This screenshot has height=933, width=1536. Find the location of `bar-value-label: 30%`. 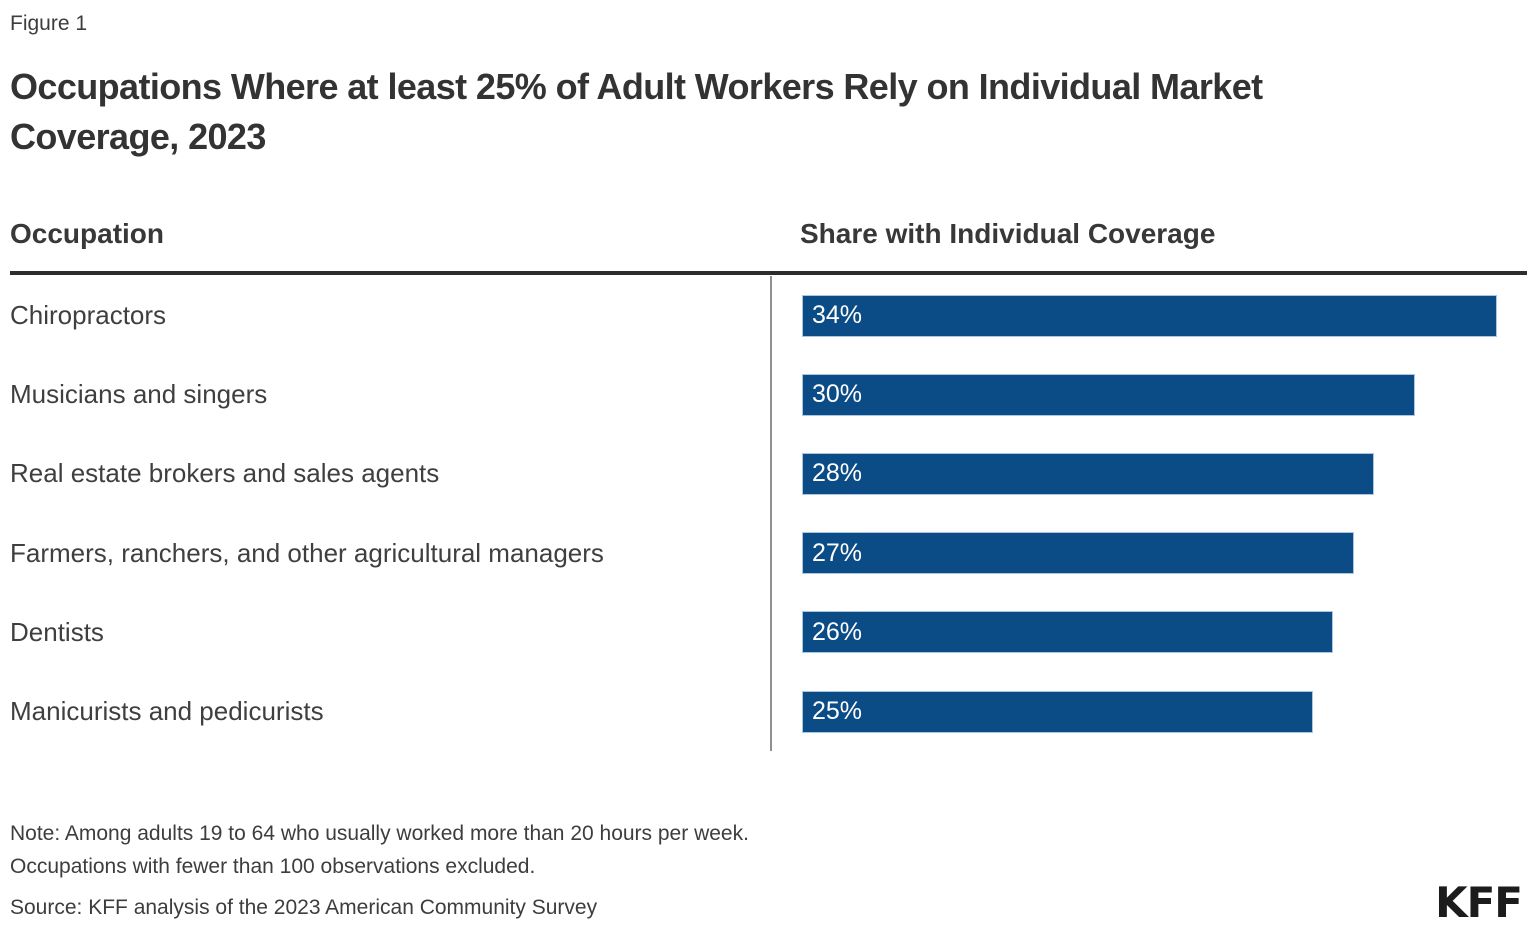

bar-value-label: 30% is located at coordinates (837, 394).